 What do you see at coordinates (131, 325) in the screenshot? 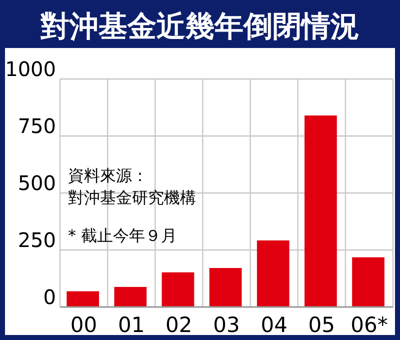
I see `x-tick-label: 01` at bounding box center [131, 325].